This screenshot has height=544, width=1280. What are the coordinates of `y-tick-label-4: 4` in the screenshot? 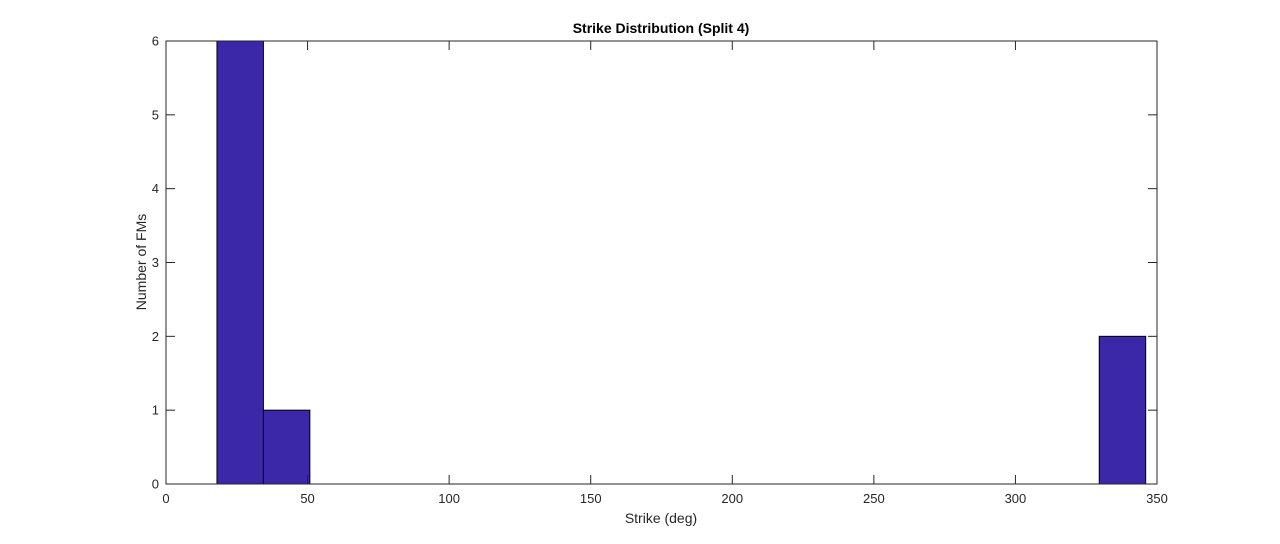 It's located at (155, 188).